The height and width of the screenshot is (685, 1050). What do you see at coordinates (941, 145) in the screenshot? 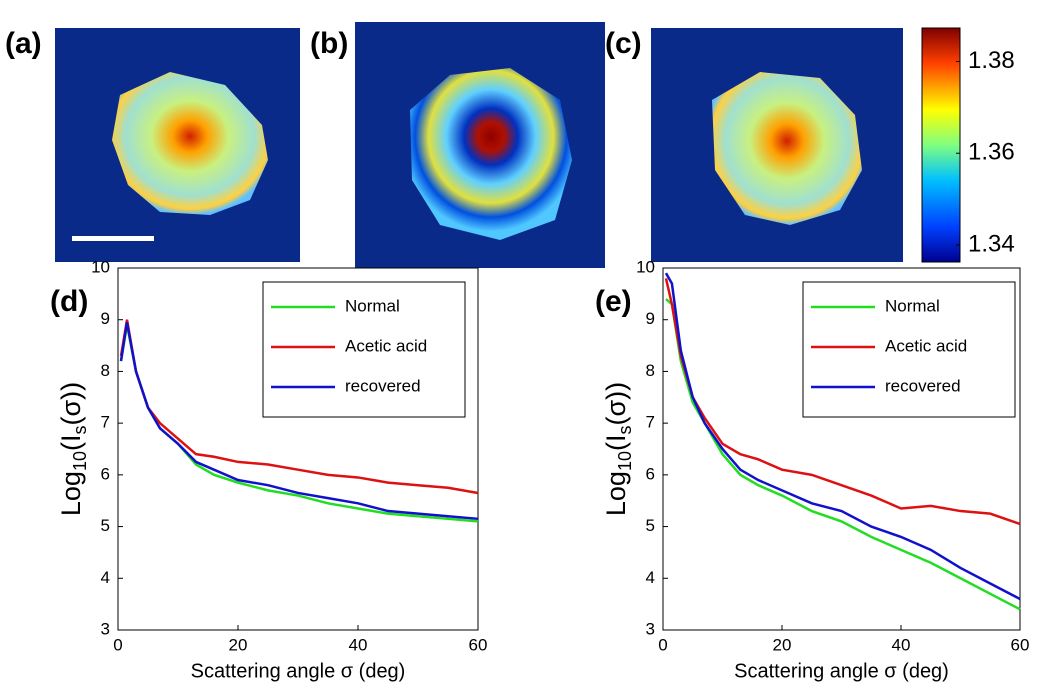
I see `colorbar` at bounding box center [941, 145].